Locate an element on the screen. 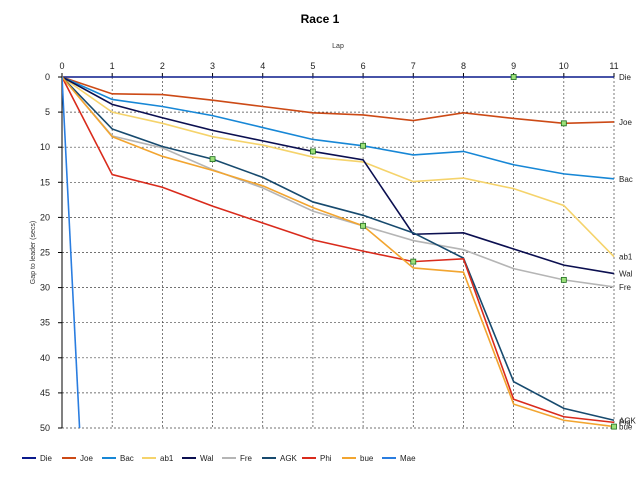 The image size is (640, 480). x-tick-label: 2 is located at coordinates (162, 66).